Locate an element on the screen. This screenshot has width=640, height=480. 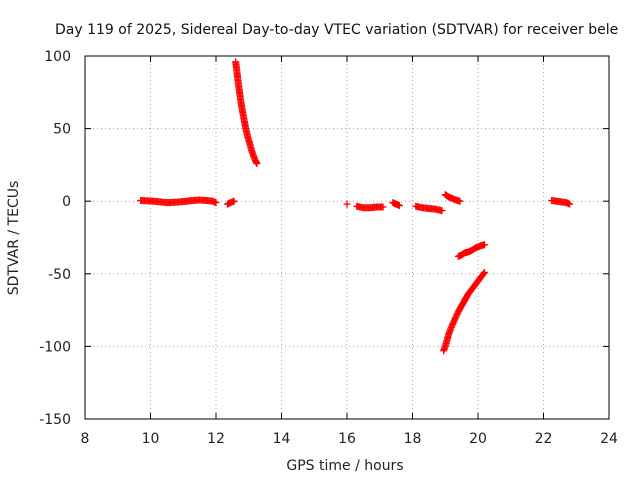
x-tick-label: 22 is located at coordinates (544, 439).